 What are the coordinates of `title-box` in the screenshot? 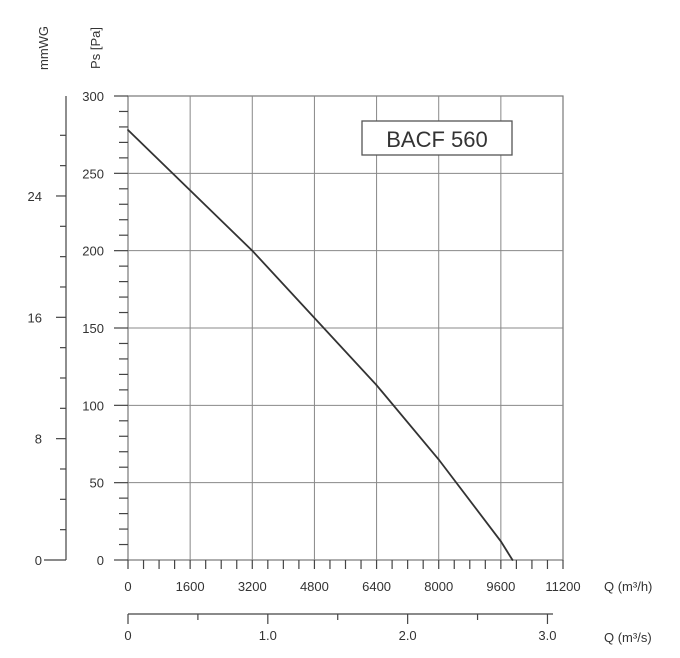 It's located at (437, 138).